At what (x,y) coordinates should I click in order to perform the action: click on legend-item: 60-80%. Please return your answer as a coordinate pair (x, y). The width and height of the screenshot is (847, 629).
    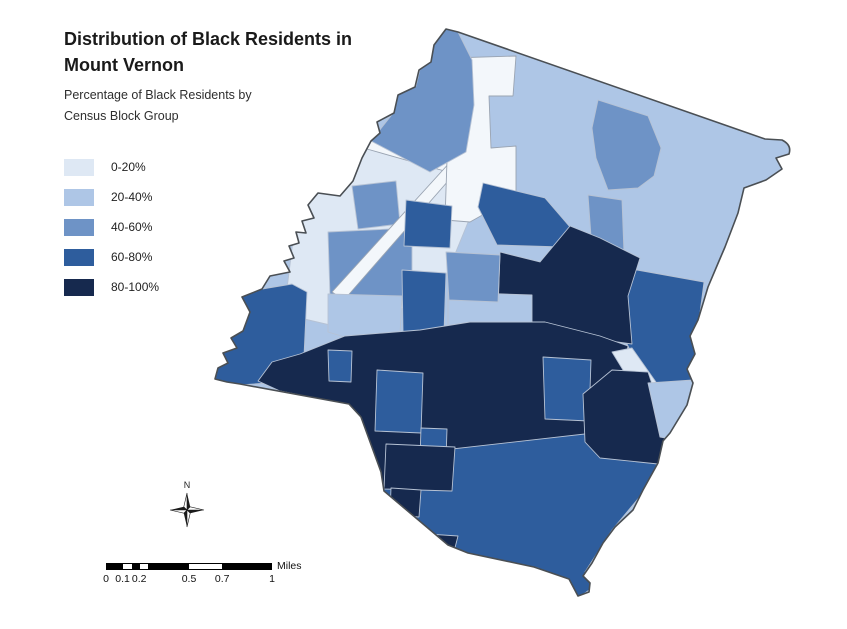
    Looking at the image, I should click on (111, 257).